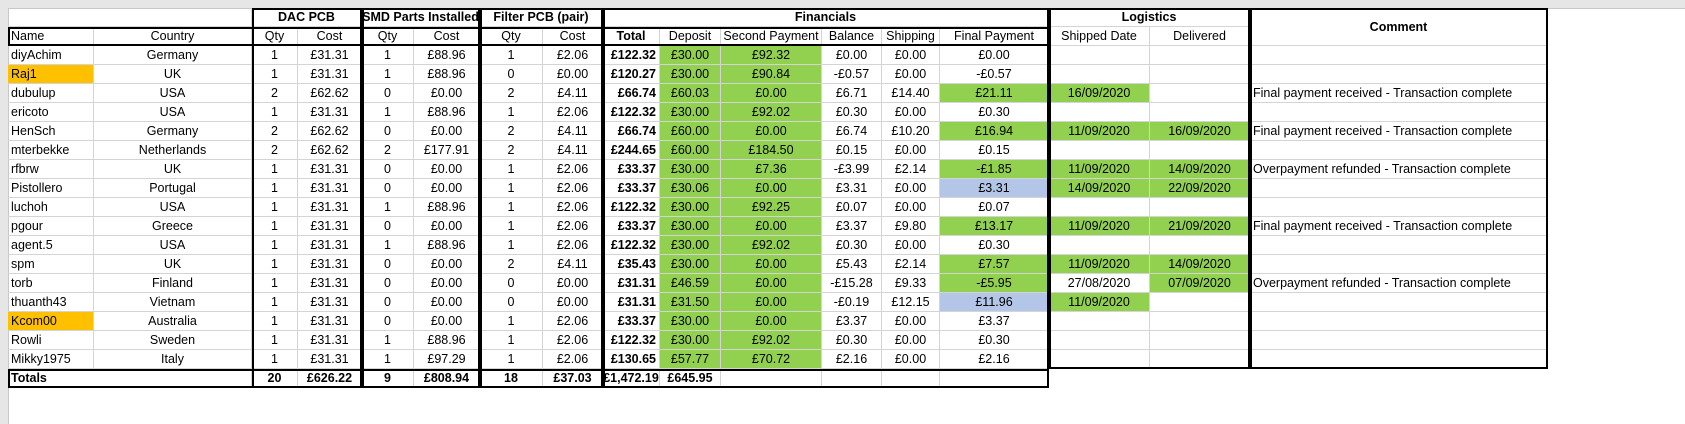  I want to click on totals-total: £1,472.19, so click(631, 378).